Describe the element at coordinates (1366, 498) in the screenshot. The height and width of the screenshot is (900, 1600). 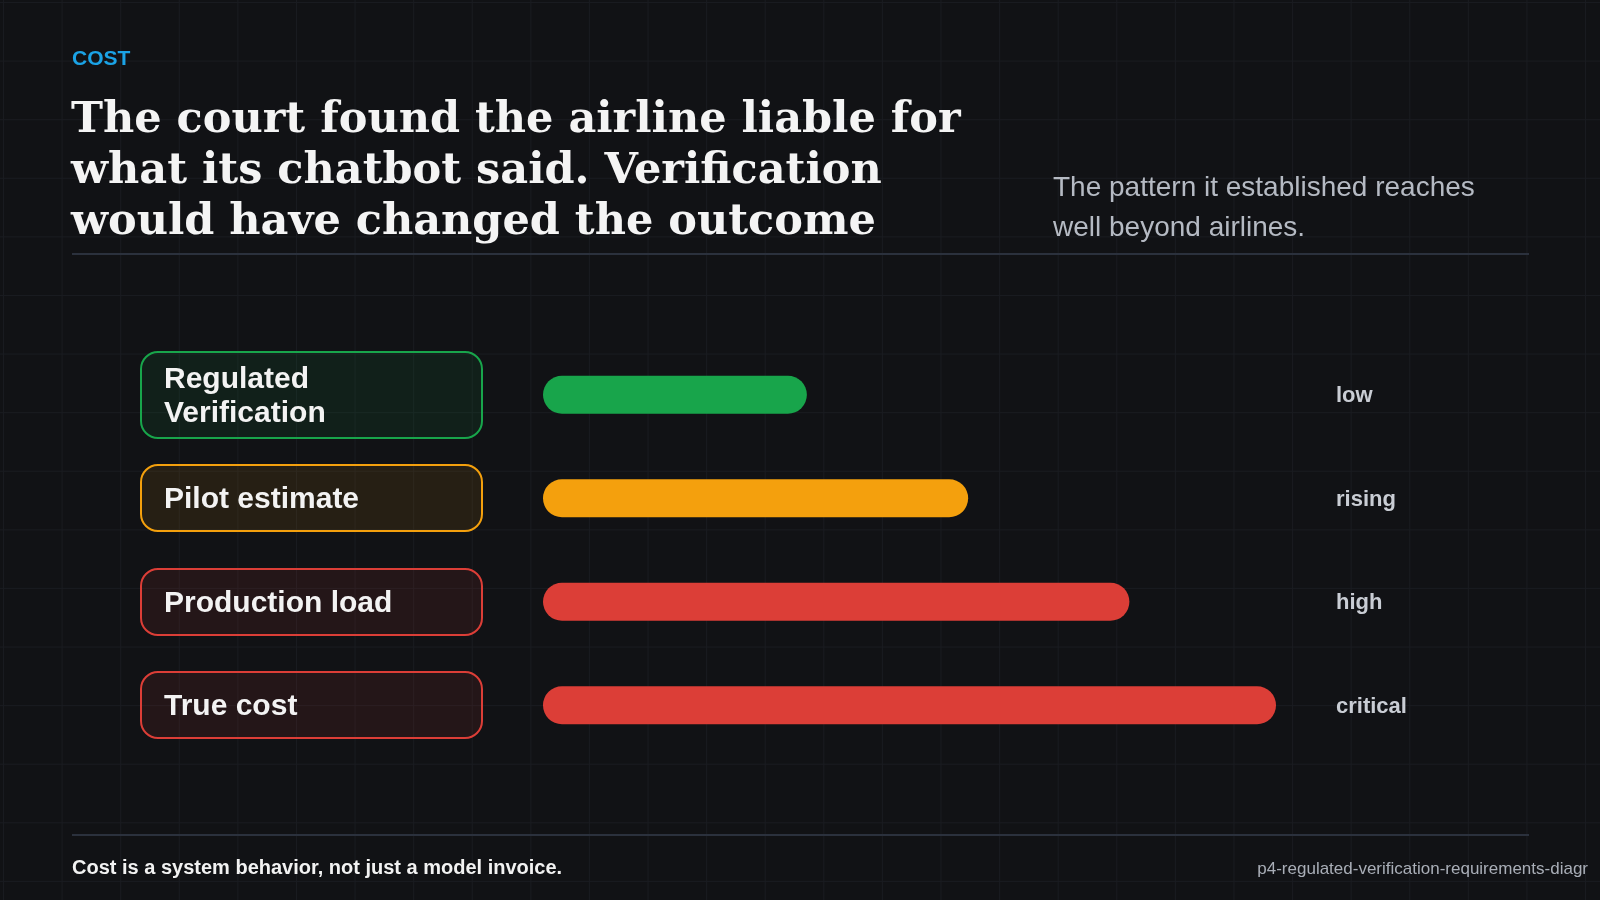
I see `text: rising` at that location.